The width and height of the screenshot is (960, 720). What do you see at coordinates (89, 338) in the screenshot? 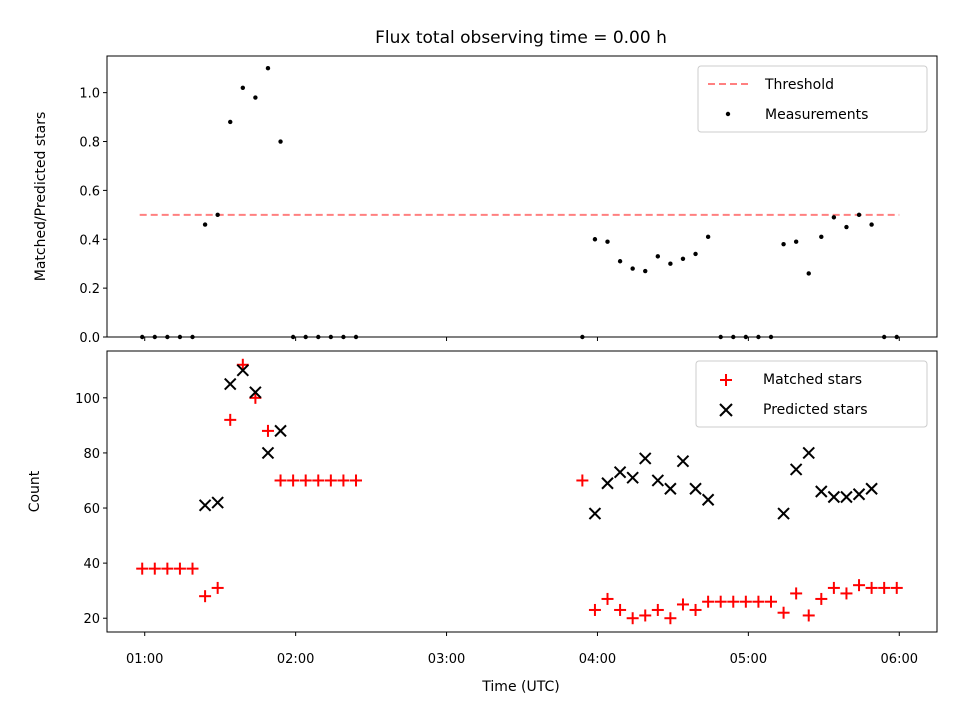
I see `y-tick-label: 0.0` at bounding box center [89, 338].